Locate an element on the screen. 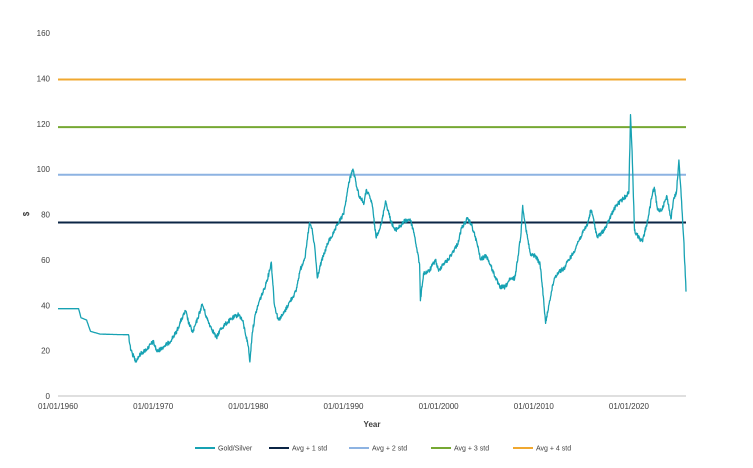 The height and width of the screenshot is (468, 753). legend-item: Avg + 3 std is located at coordinates (460, 449).